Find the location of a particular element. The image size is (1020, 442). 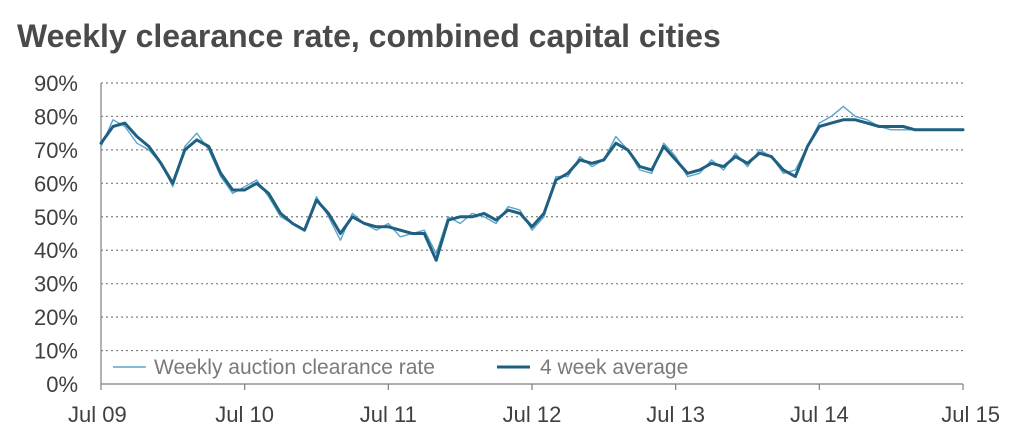

x-tick-label: Jul 13 is located at coordinates (675, 414).